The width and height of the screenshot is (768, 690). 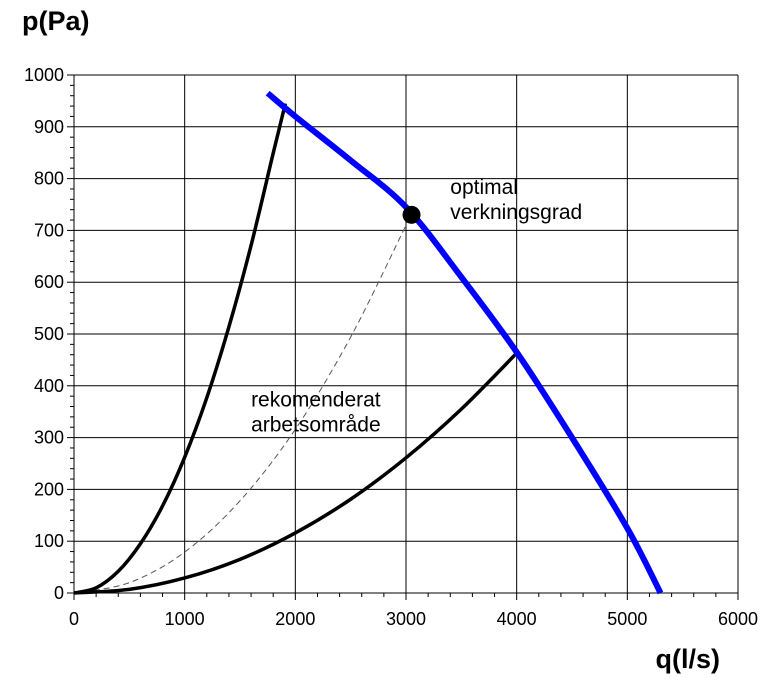 What do you see at coordinates (688, 659) in the screenshot?
I see `x-axis-title: q(l/s)` at bounding box center [688, 659].